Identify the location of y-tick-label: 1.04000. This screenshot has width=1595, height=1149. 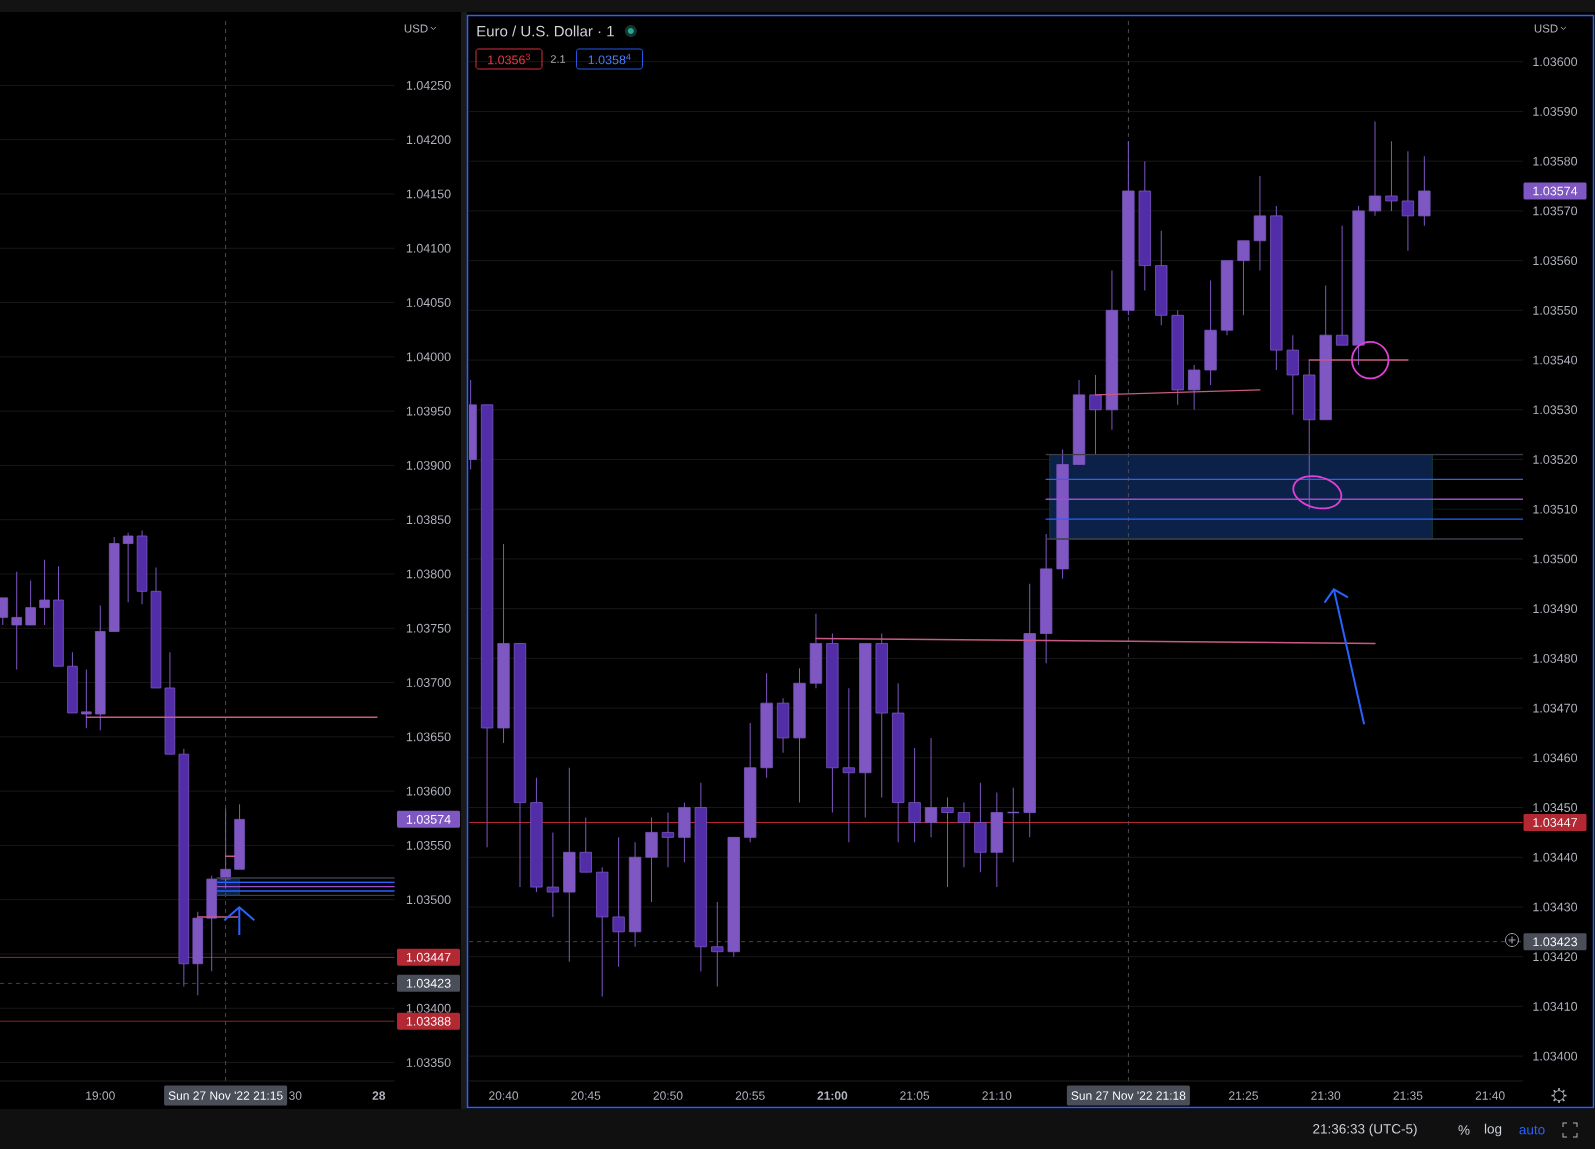
(428, 357).